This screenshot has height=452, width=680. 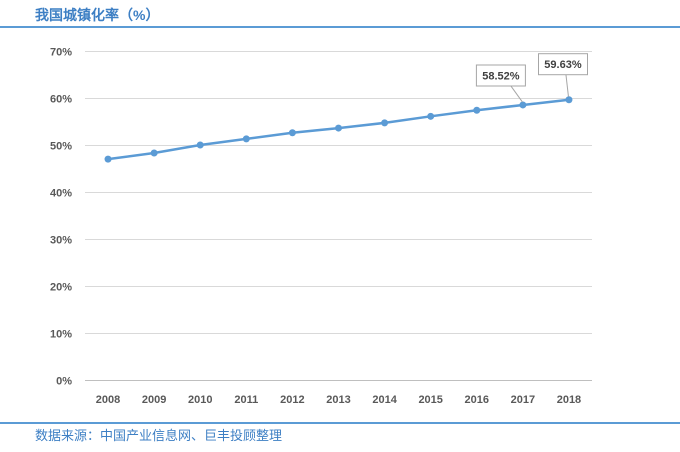 What do you see at coordinates (61, 288) in the screenshot?
I see `y-tick-label: 20%` at bounding box center [61, 288].